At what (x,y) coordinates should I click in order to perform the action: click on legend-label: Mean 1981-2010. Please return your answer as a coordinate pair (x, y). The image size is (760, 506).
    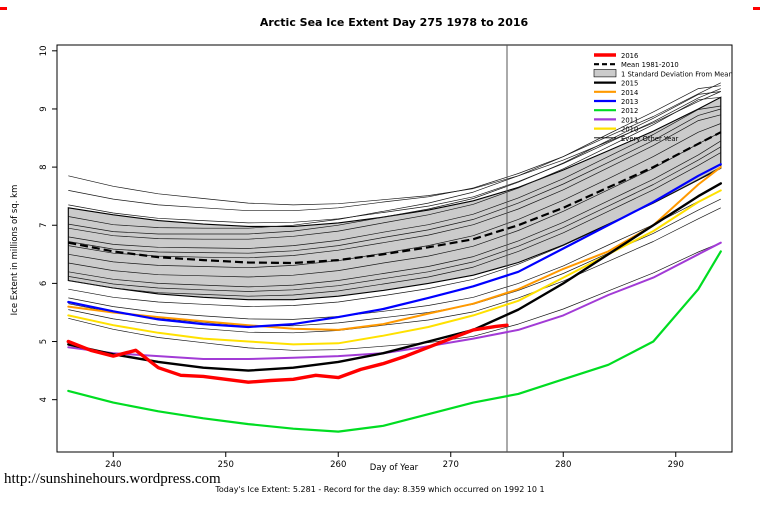
    Looking at the image, I should click on (650, 65).